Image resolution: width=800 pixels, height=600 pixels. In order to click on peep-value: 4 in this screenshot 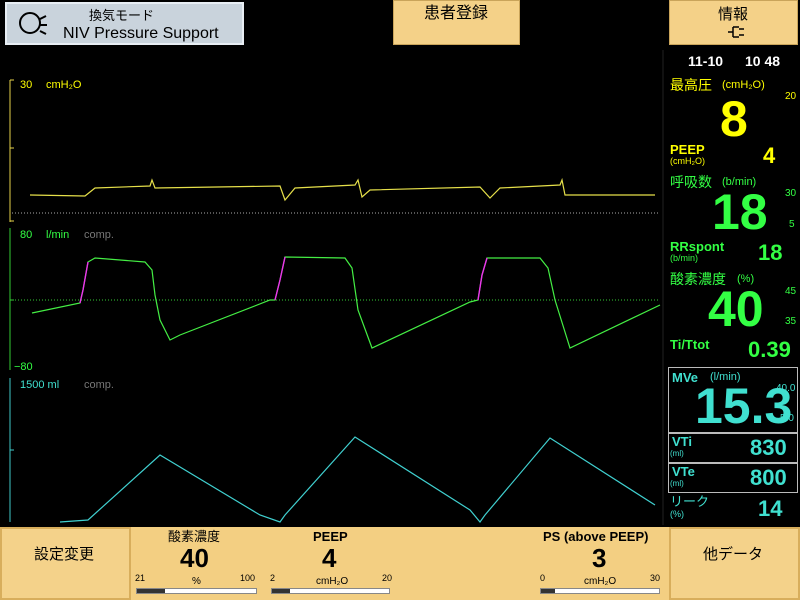, I will do `click(769, 155)`.